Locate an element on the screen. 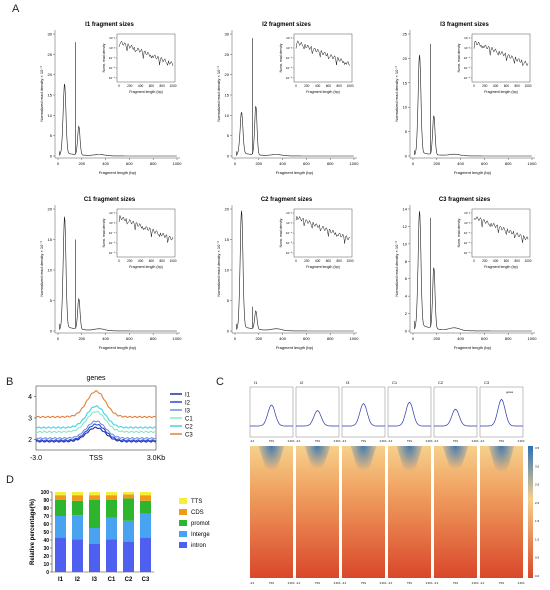  y-tick-label: 8 is located at coordinates (406, 261).